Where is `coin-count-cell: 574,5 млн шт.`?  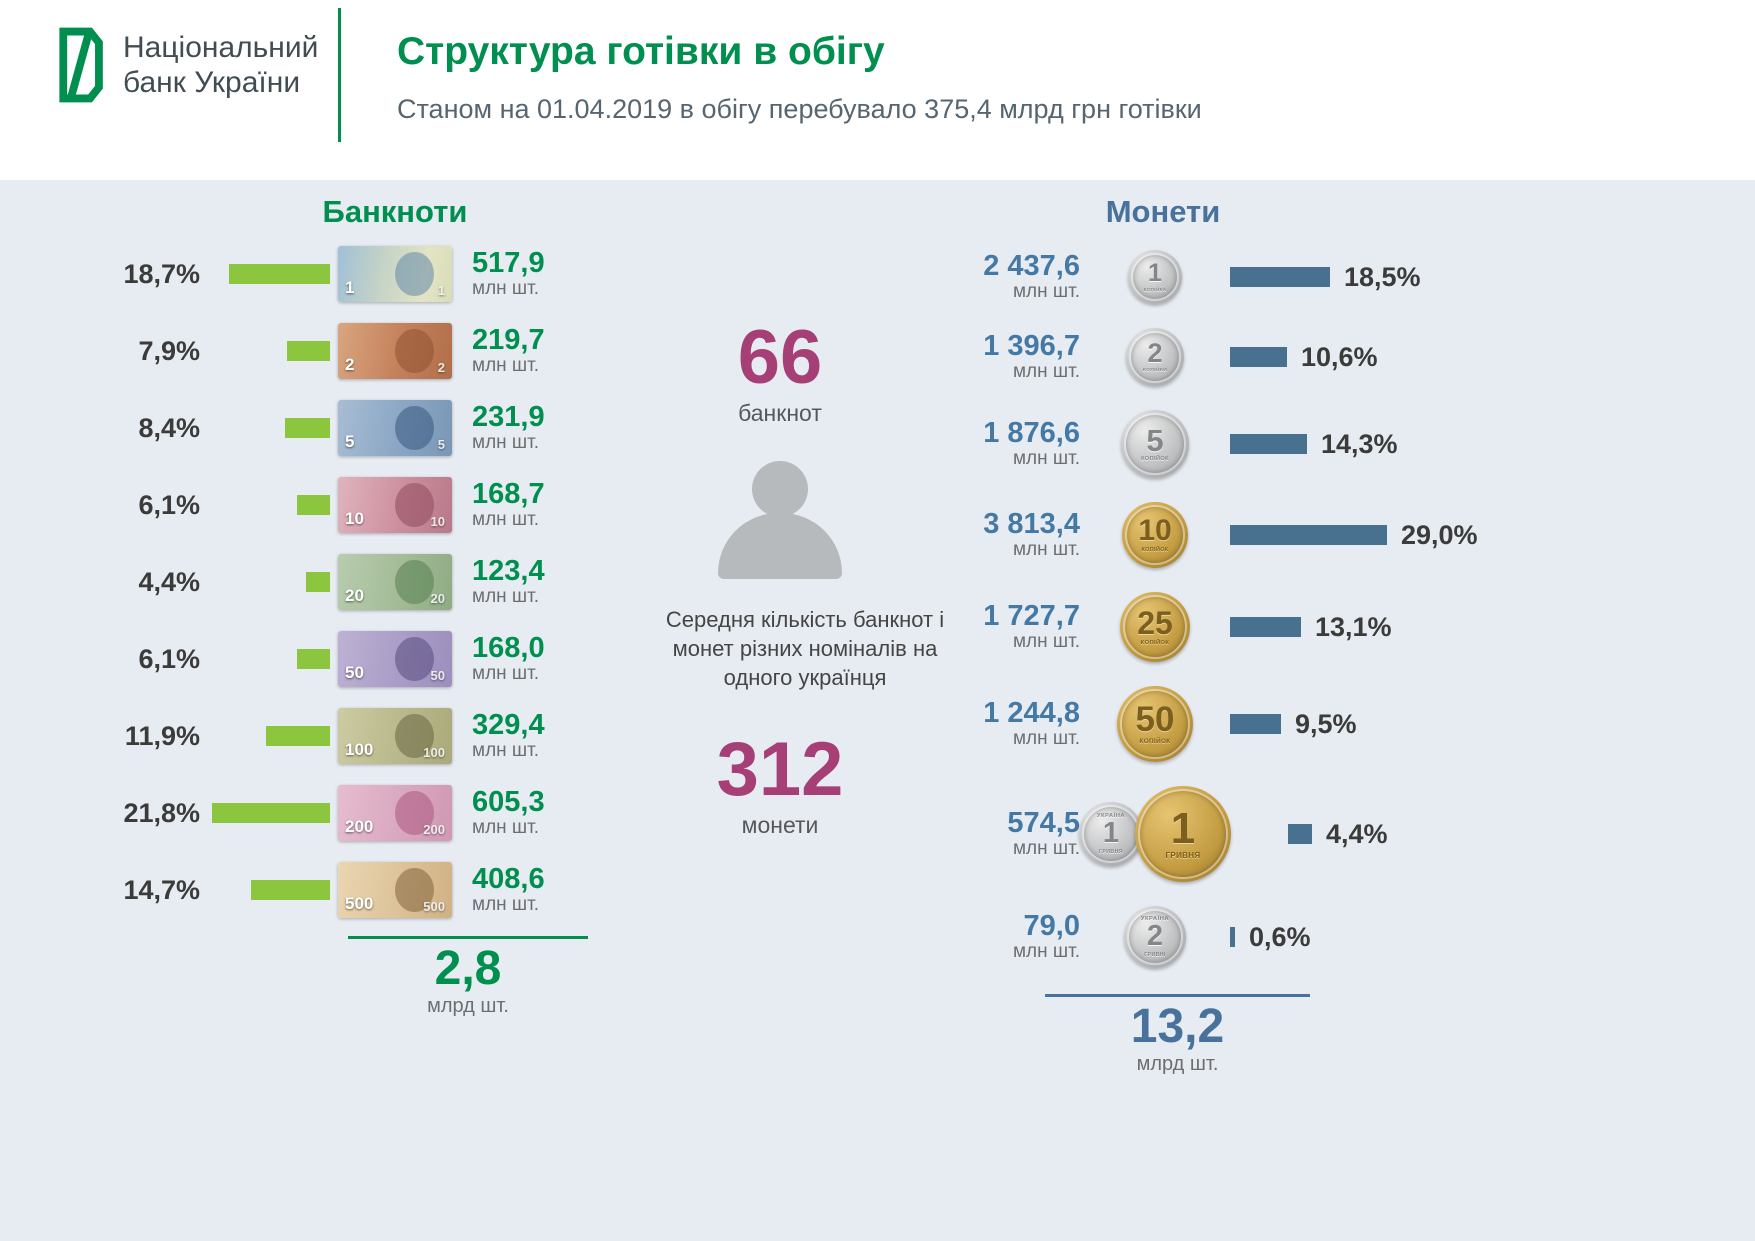
coin-count-cell: 574,5 млн шт. is located at coordinates (1017, 833).